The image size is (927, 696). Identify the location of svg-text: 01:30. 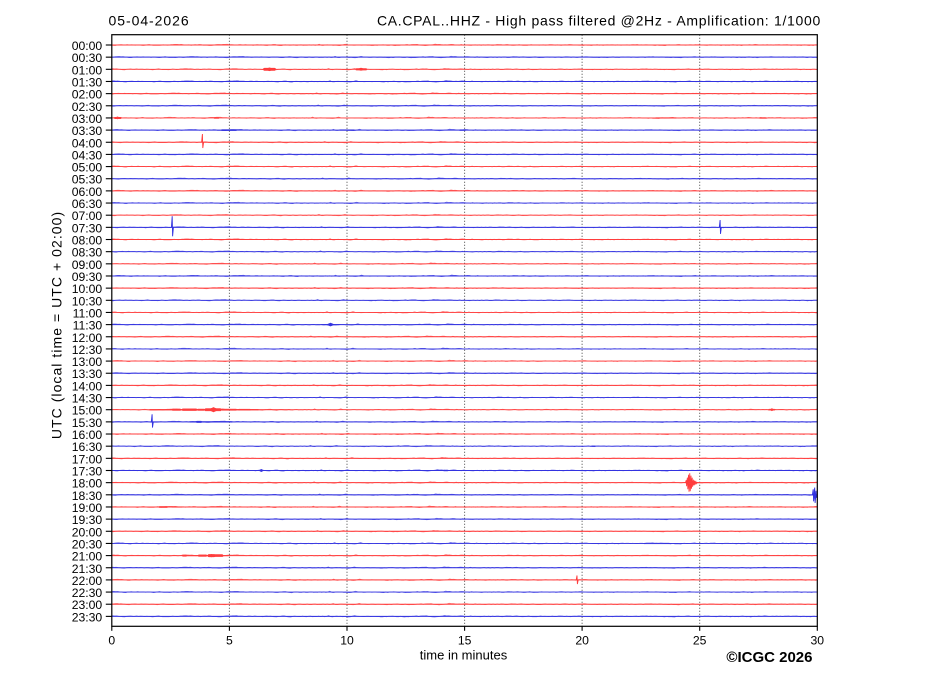
(87, 82).